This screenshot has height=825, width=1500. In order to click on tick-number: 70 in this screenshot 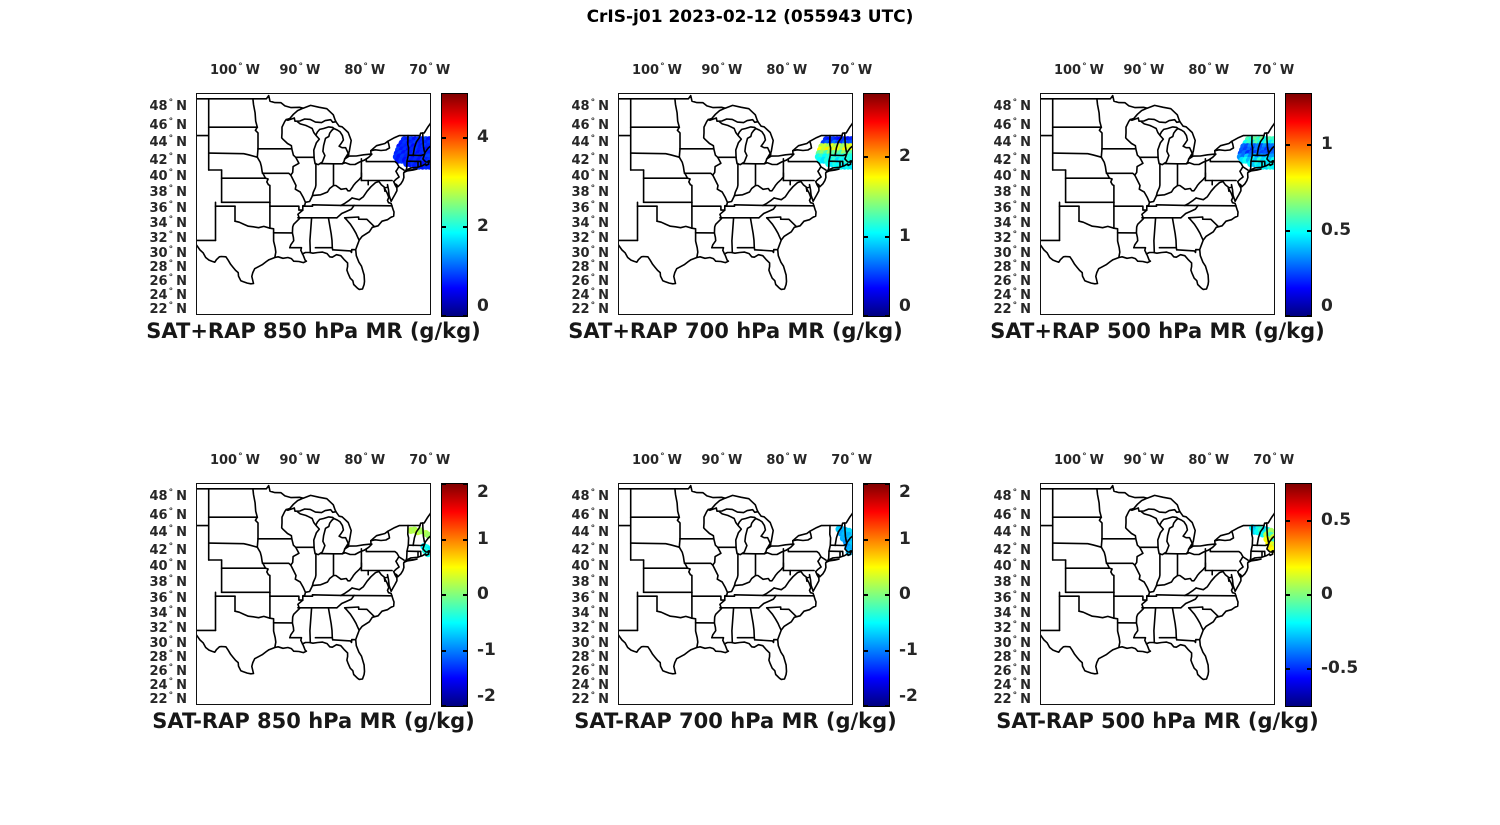, I will do `click(1262, 460)`.